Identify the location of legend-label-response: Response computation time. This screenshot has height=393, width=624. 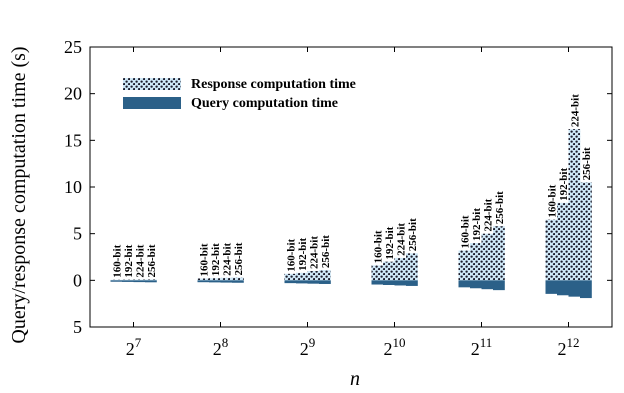
(273, 84).